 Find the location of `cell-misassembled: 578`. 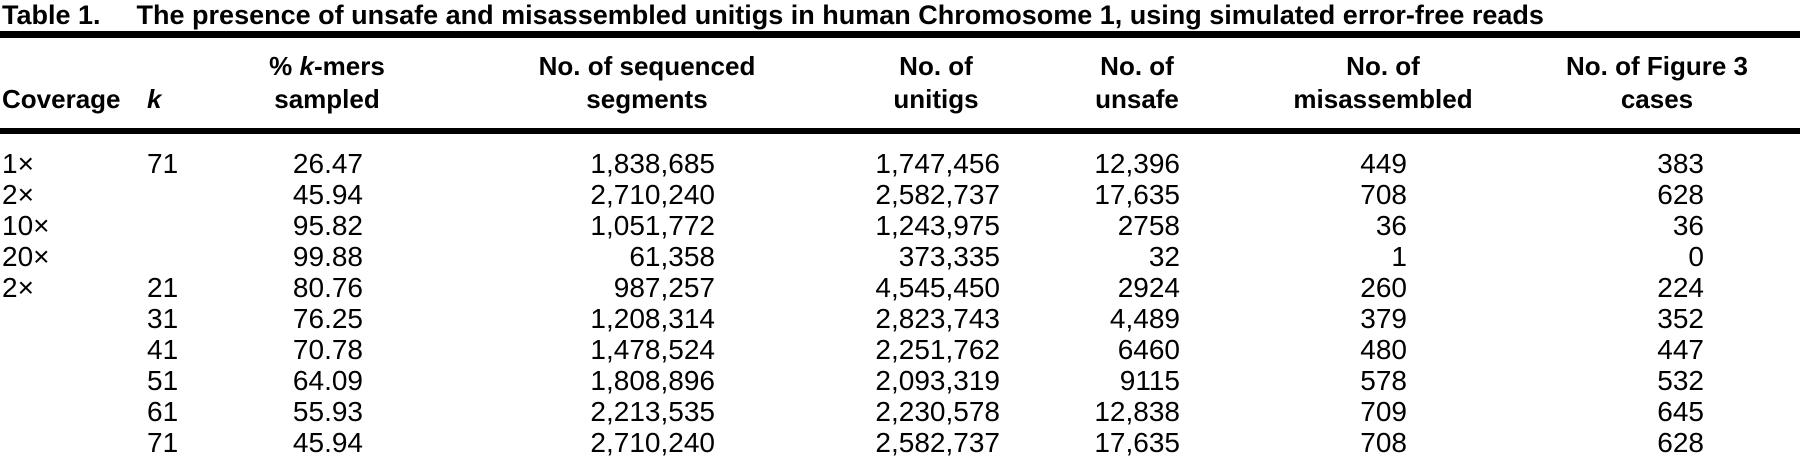

cell-misassembled: 578 is located at coordinates (1383, 380).